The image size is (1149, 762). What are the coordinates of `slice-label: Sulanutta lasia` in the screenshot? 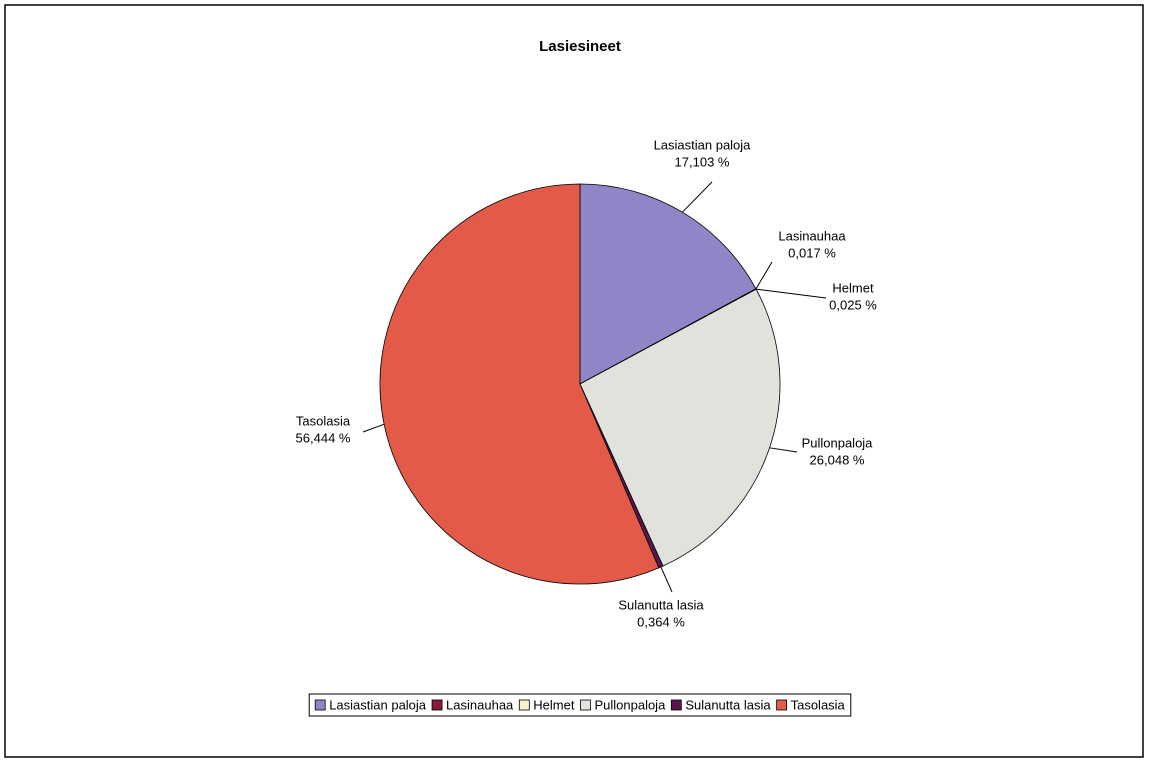 It's located at (661, 604).